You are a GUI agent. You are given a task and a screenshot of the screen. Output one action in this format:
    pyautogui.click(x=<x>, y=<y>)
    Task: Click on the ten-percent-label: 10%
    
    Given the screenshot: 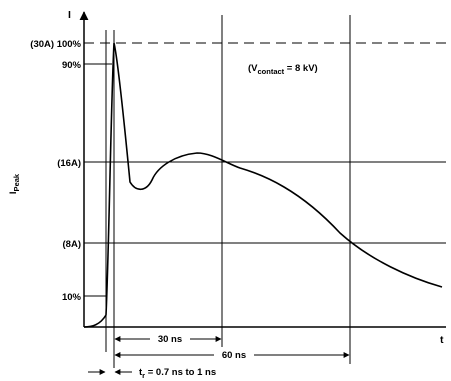 What is the action you would take?
    pyautogui.click(x=72, y=297)
    